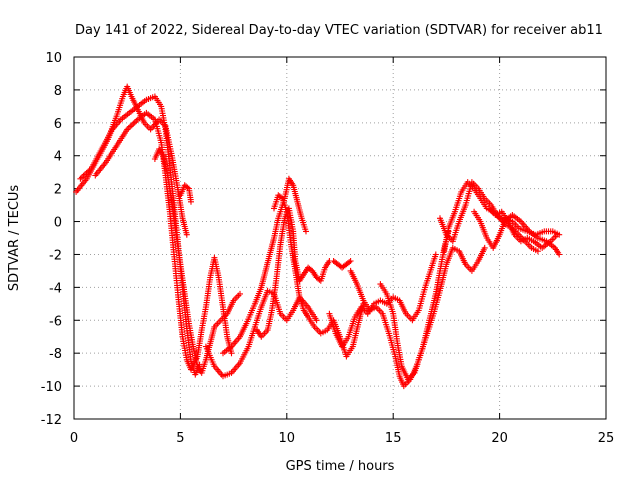 This screenshot has height=480, width=640. What do you see at coordinates (287, 438) in the screenshot?
I see `x-tick-label: 10` at bounding box center [287, 438].